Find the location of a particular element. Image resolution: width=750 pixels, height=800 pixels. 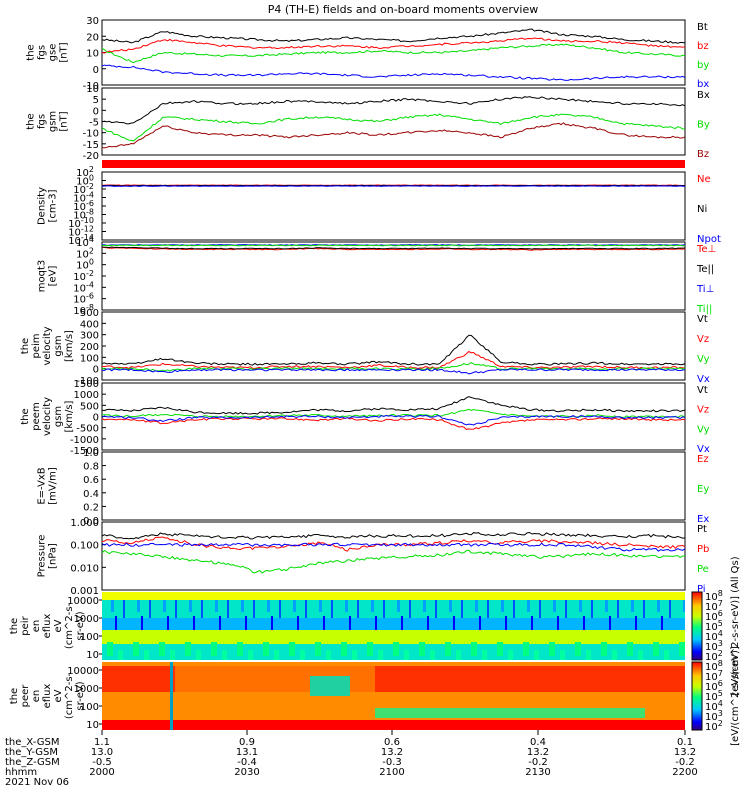

date-label: 2021 Nov 06 is located at coordinates (37, 782).